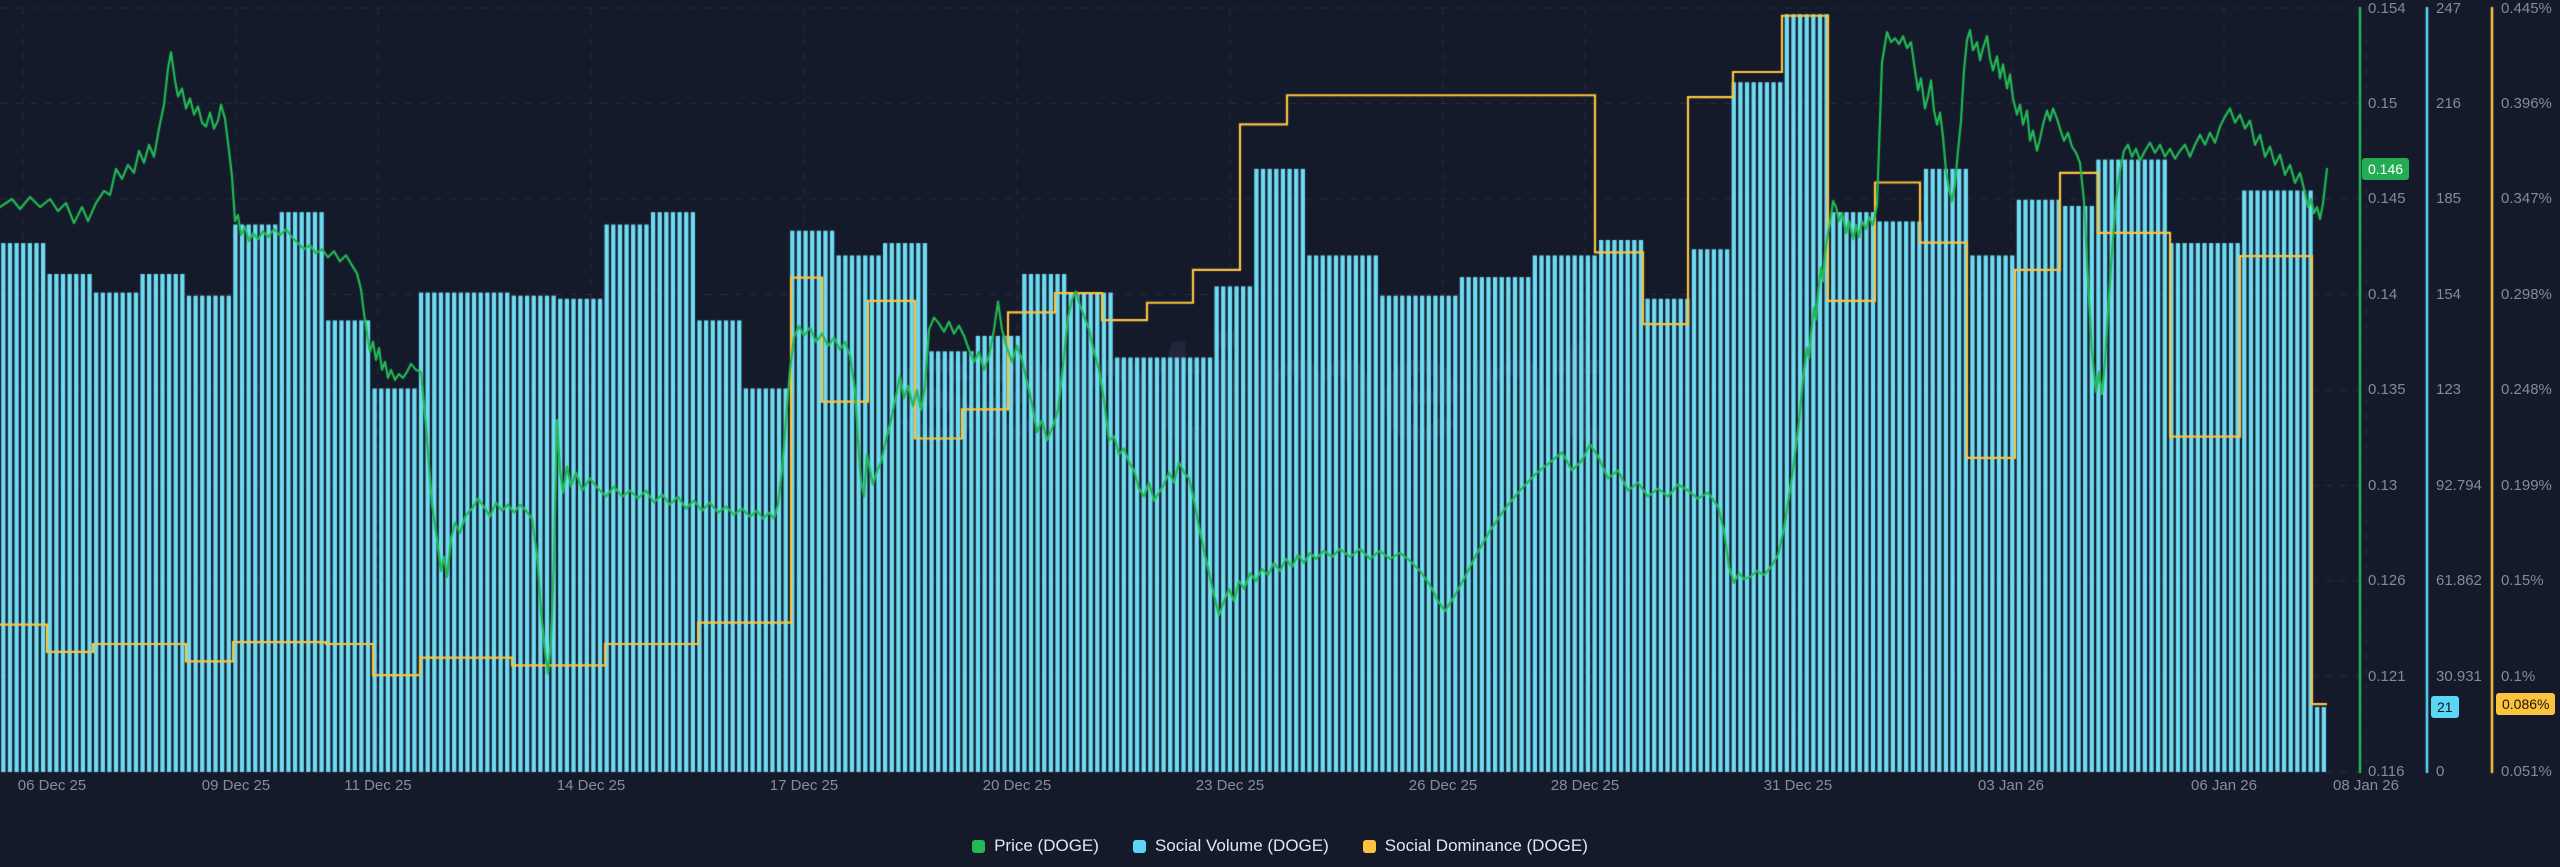 The image size is (2560, 867). Describe the element at coordinates (2449, 389) in the screenshot. I see `volume-tick-label: 123` at that location.